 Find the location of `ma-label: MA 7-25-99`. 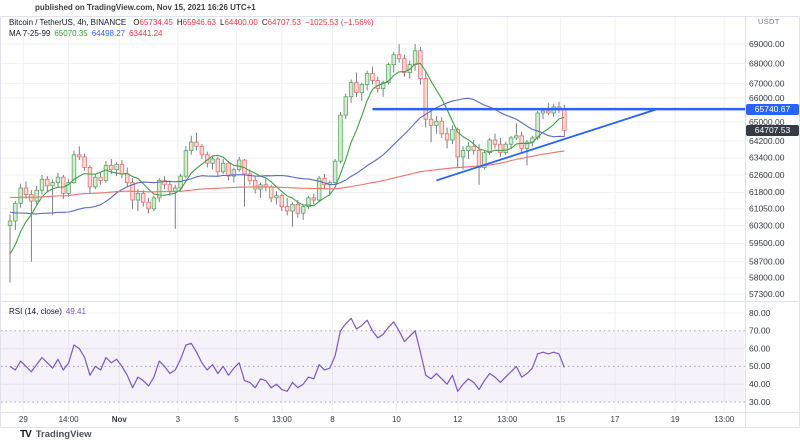

ma-label: MA 7-25-99 is located at coordinates (30, 33).